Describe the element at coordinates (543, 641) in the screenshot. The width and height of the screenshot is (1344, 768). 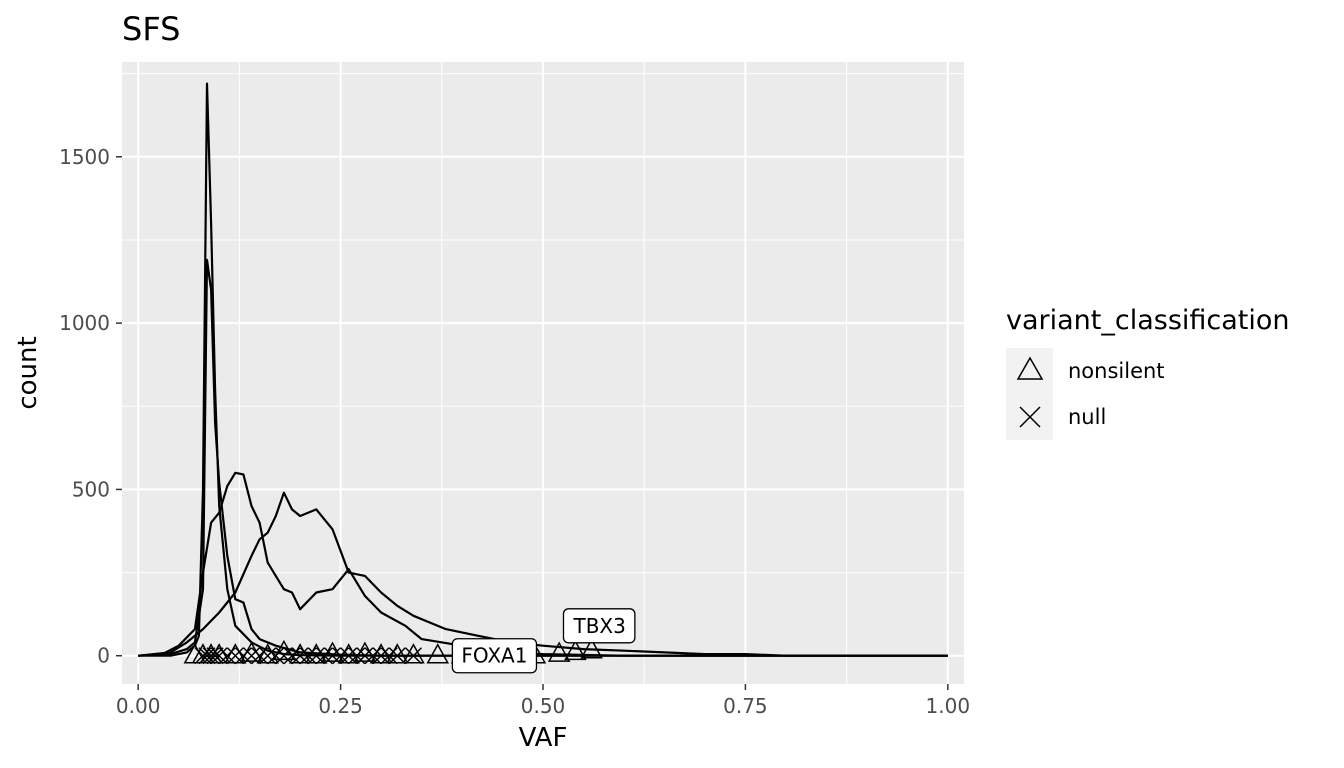
I see `annotations: TBX3 FOXA1` at that location.